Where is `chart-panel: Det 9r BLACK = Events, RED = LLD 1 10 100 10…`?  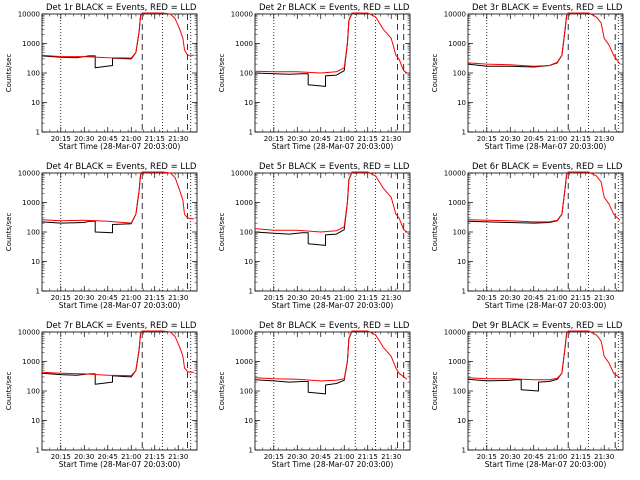
chart-panel: Det 9r BLACK = Events, RED = LLD 1 10 100 10… is located at coordinates (527, 395).